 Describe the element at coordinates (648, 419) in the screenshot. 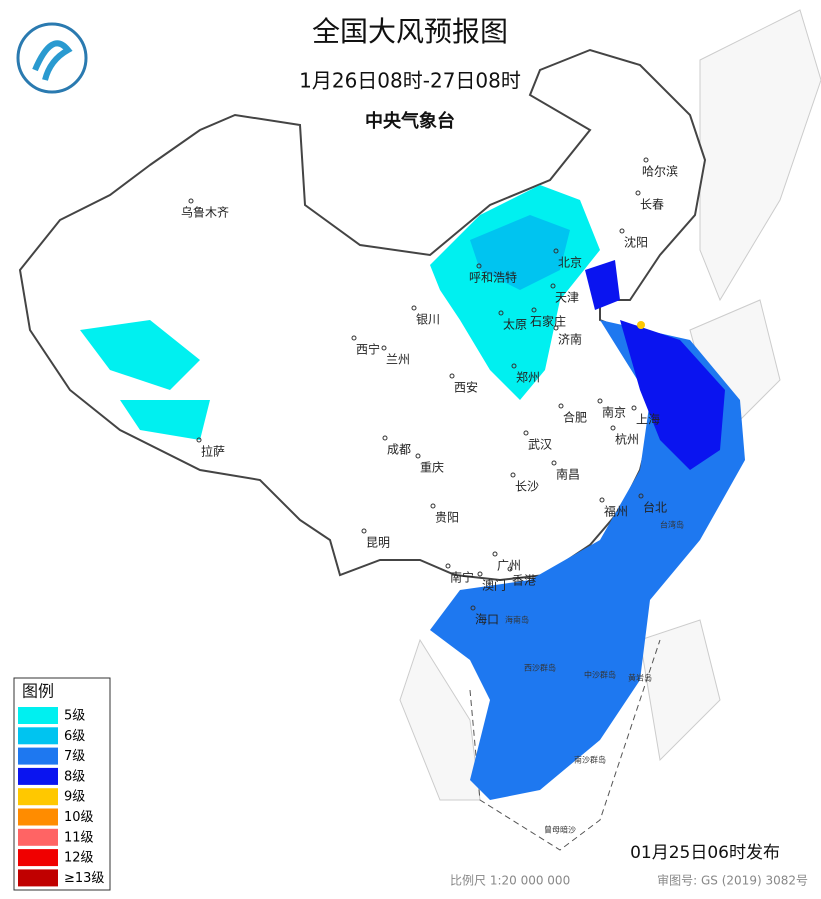

I see `city-label: 上海` at that location.